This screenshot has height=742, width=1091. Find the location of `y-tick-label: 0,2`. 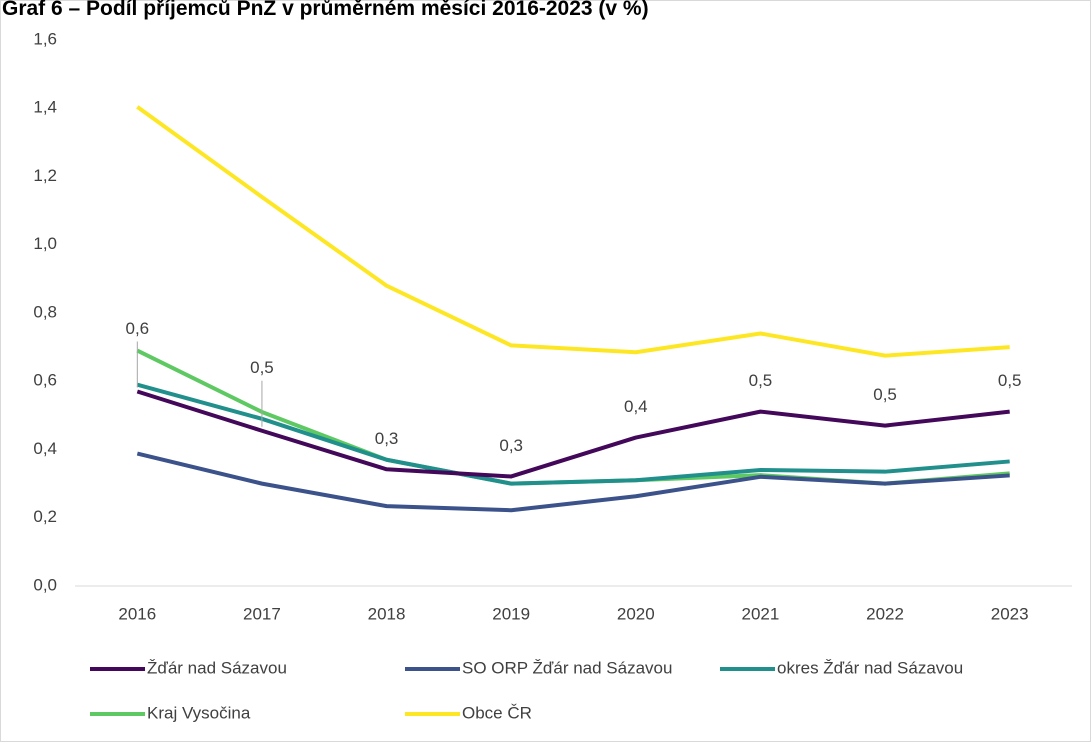

y-tick-label: 0,2 is located at coordinates (45, 516).